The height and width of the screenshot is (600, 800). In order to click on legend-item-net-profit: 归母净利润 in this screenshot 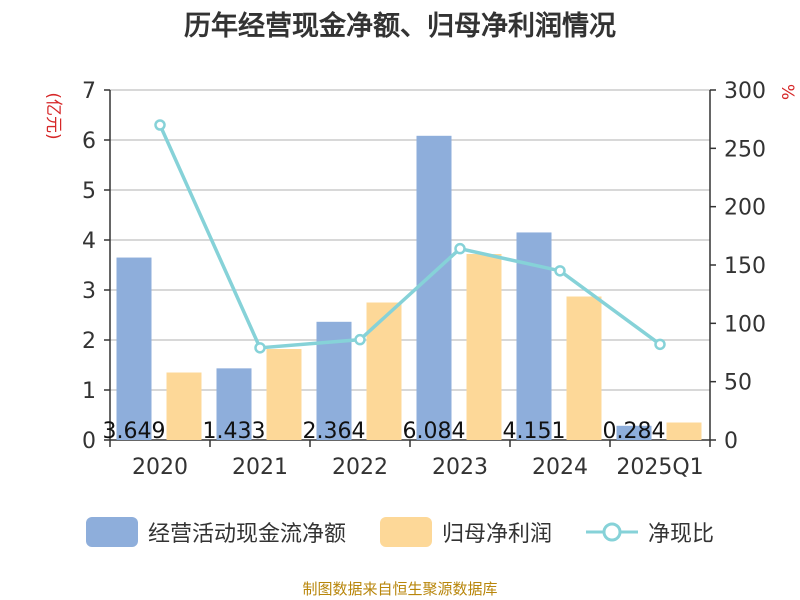, I will do `click(465, 532)`.